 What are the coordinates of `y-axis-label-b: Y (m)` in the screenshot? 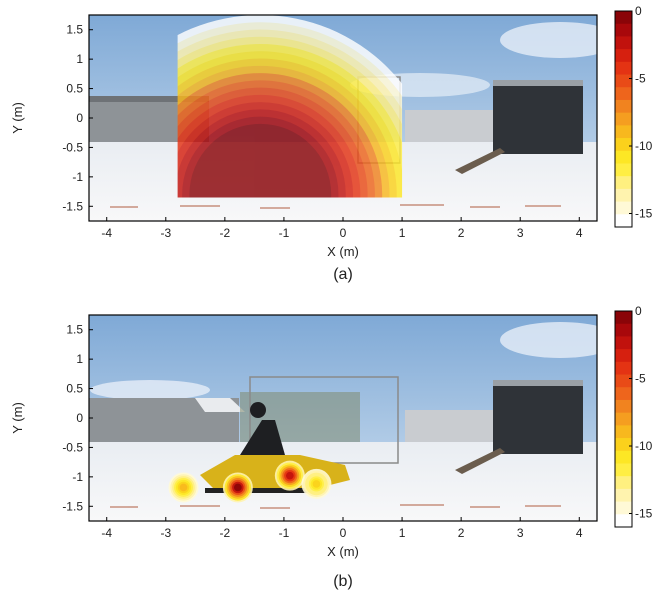 It's located at (17, 418).